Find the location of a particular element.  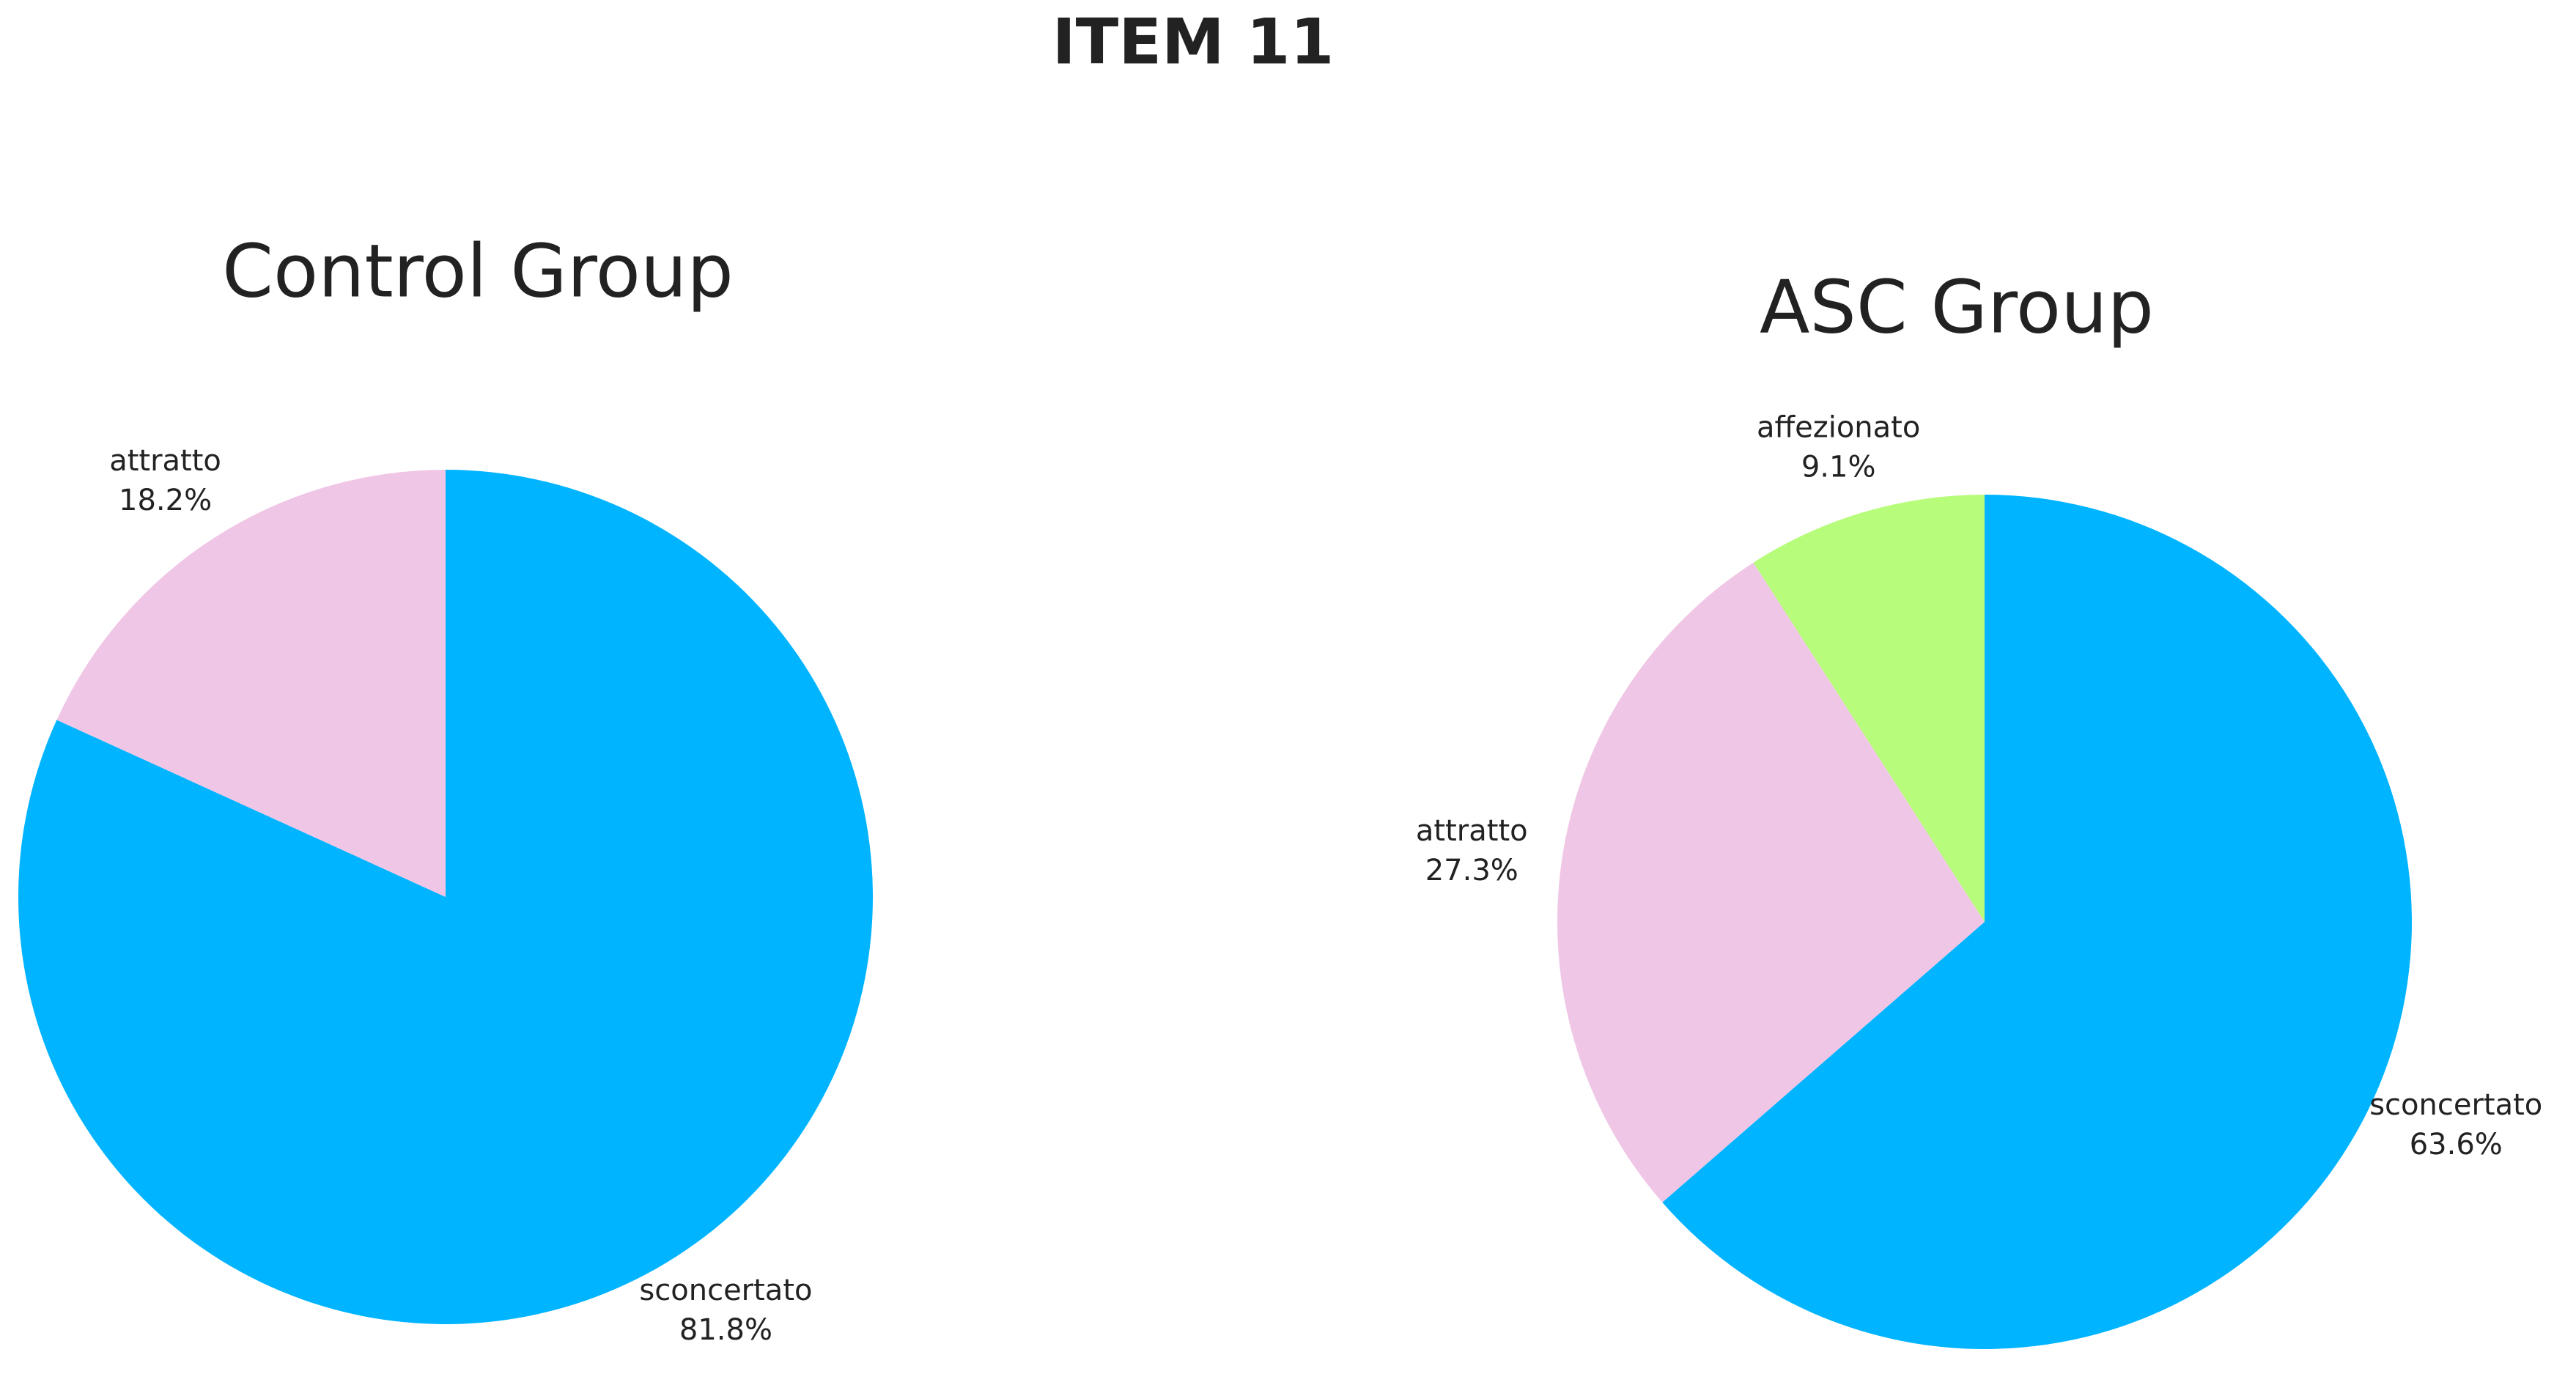

slice-value-label: 18.2% is located at coordinates (165, 500).